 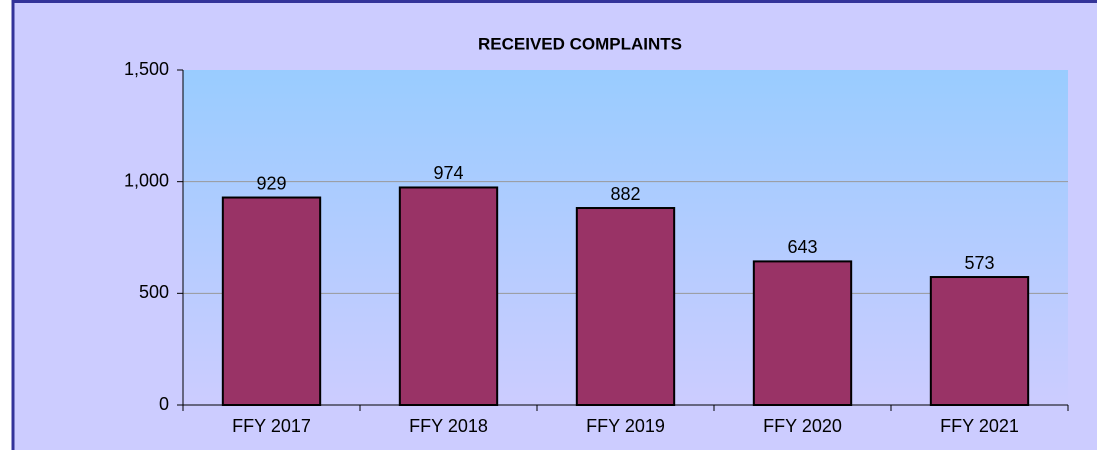 What do you see at coordinates (580, 43) in the screenshot?
I see `chart-title: RECEIVED COMPLAINTS` at bounding box center [580, 43].